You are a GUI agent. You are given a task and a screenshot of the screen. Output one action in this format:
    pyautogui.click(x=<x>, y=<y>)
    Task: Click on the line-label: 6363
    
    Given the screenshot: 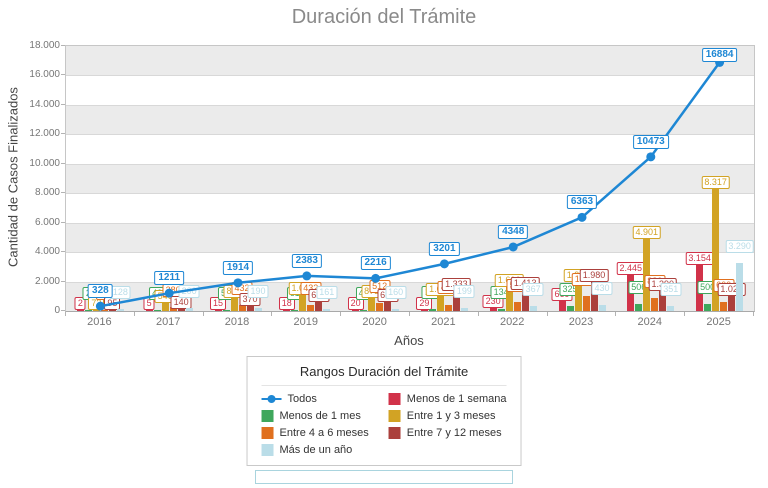 What is the action you would take?
    pyautogui.click(x=582, y=202)
    